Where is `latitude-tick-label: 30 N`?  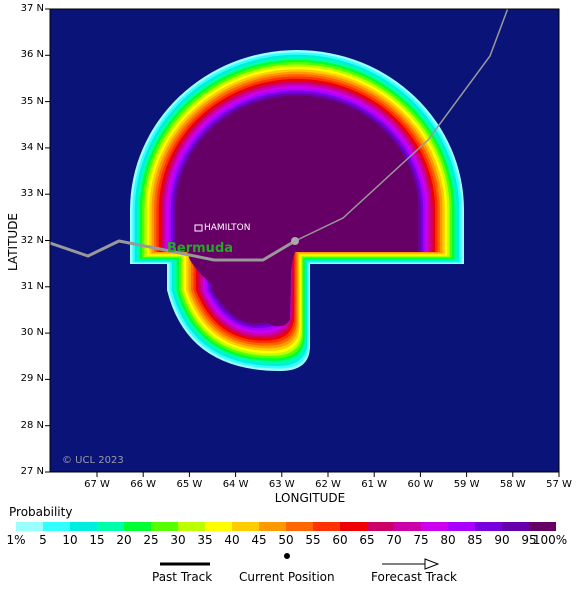 latitude-tick-label: 30 N is located at coordinates (32, 333).